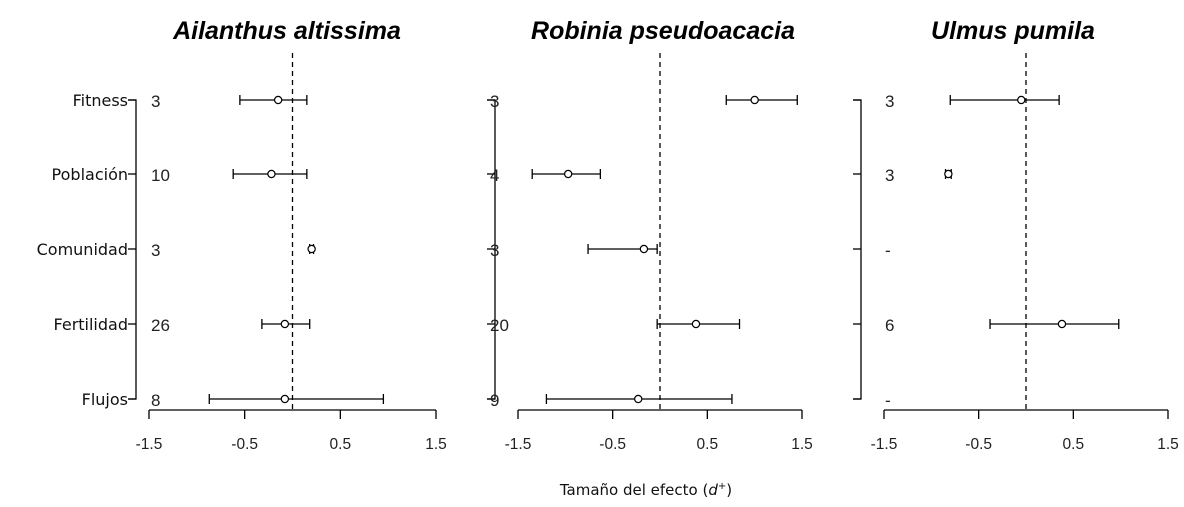 The image size is (1184, 507). What do you see at coordinates (160, 325) in the screenshot?
I see `sample-size-label: 26` at bounding box center [160, 325].